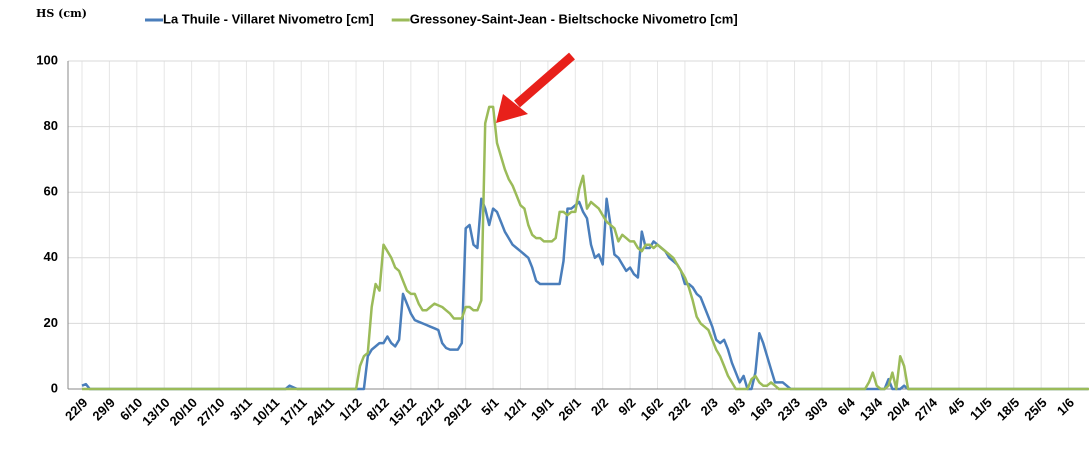  I want to click on x-tick-label: 13/4, so click(871, 408).